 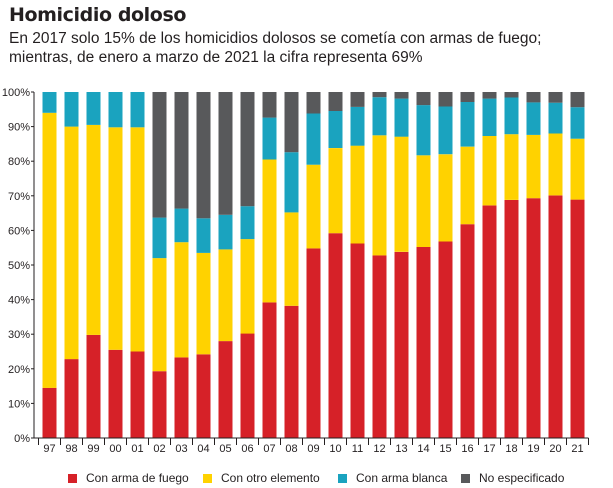 I want to click on chart-title: Homicidio doloso, so click(x=98, y=15).